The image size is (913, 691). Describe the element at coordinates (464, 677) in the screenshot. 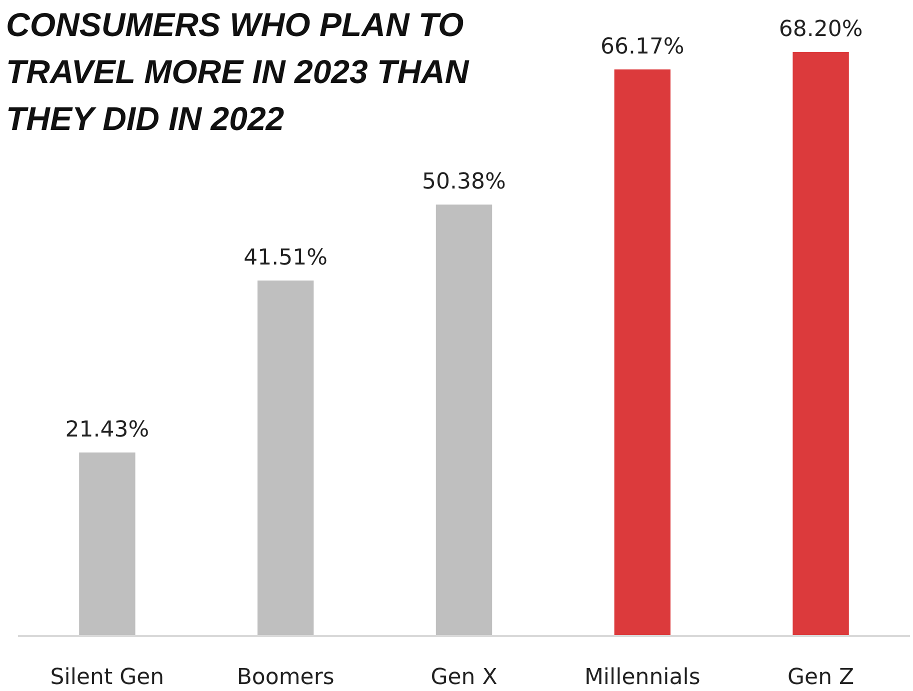

I see `x-tick-label: Gen X` at that location.